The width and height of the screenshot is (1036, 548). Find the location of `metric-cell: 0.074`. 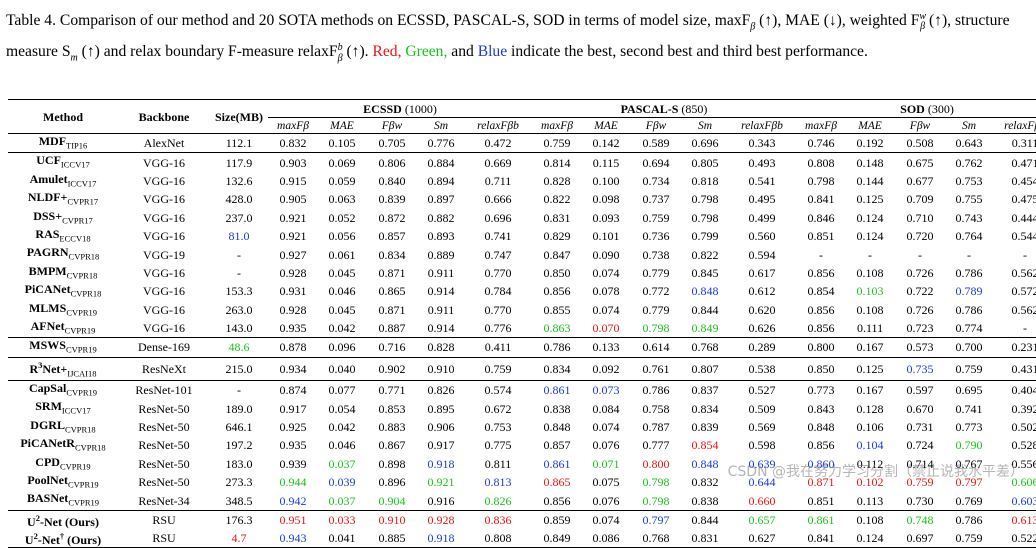

metric-cell: 0.074 is located at coordinates (606, 519).